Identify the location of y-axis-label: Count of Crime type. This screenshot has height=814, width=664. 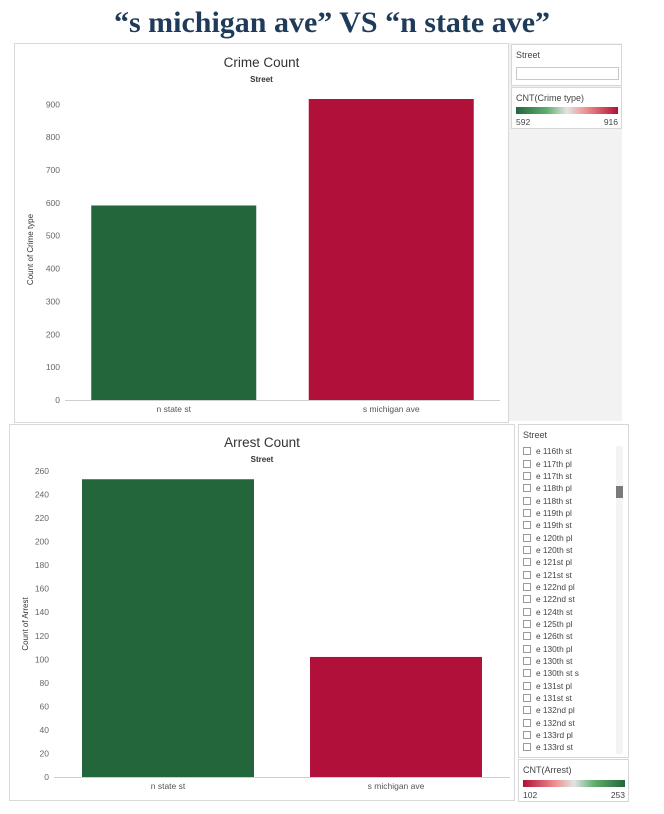
(30, 249).